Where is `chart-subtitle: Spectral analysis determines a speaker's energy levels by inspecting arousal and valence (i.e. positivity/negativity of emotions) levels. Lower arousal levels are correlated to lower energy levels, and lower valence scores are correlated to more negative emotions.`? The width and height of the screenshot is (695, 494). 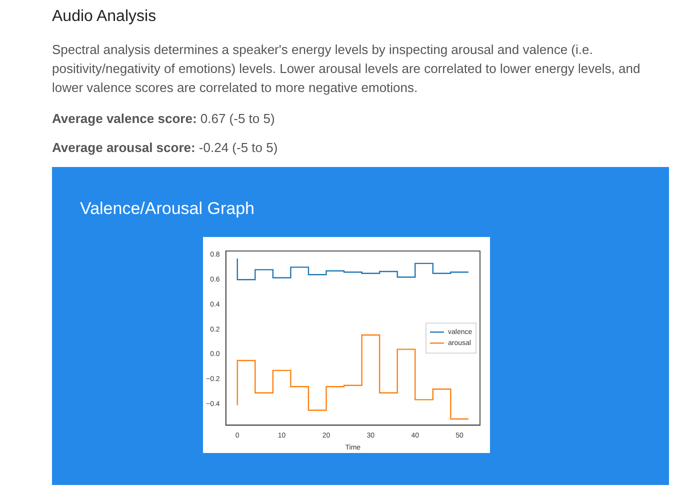
chart-subtitle: Spectral analysis determines a speaker's energy levels by inspecting arousal and valence (i.e. positivity/negativity of emotions) levels. Lower arousal levels are correlated to lower energy levels, and lower valence scores are correlated to more negative emotions. is located at coordinates (347, 69).